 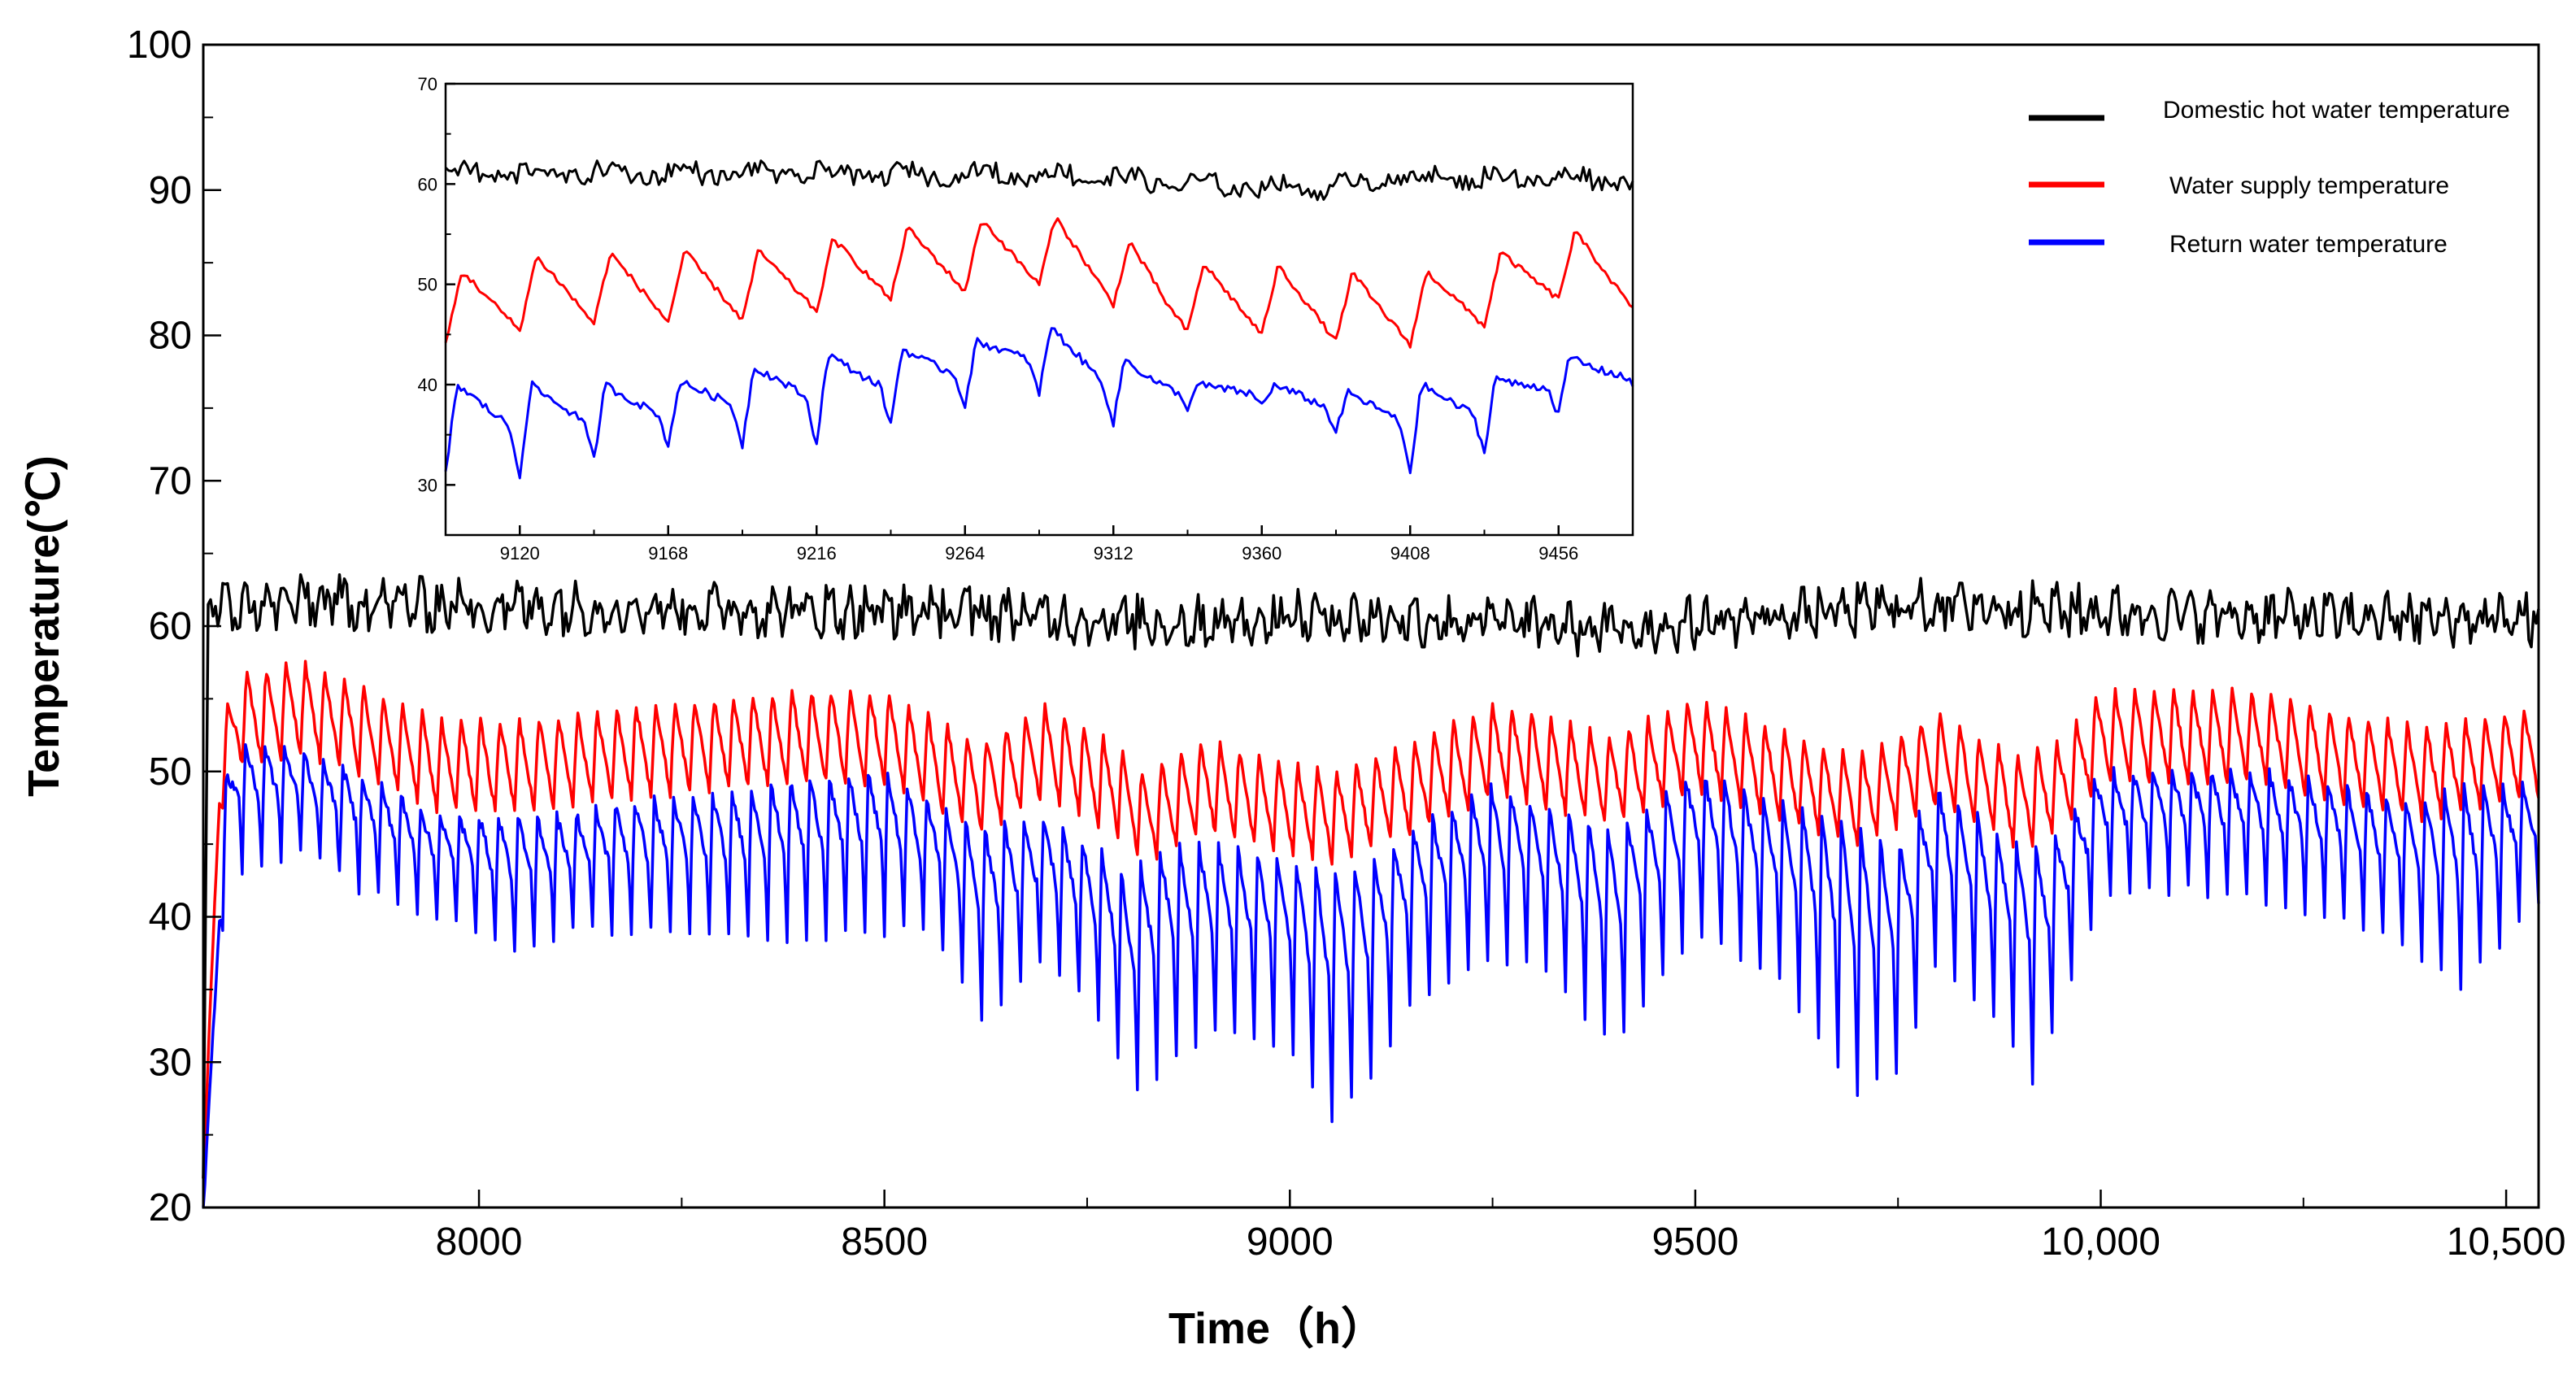 I want to click on main-x-axis: 8000 8500 9000 9500 10,000 10,500, so click(x=1501, y=1227).